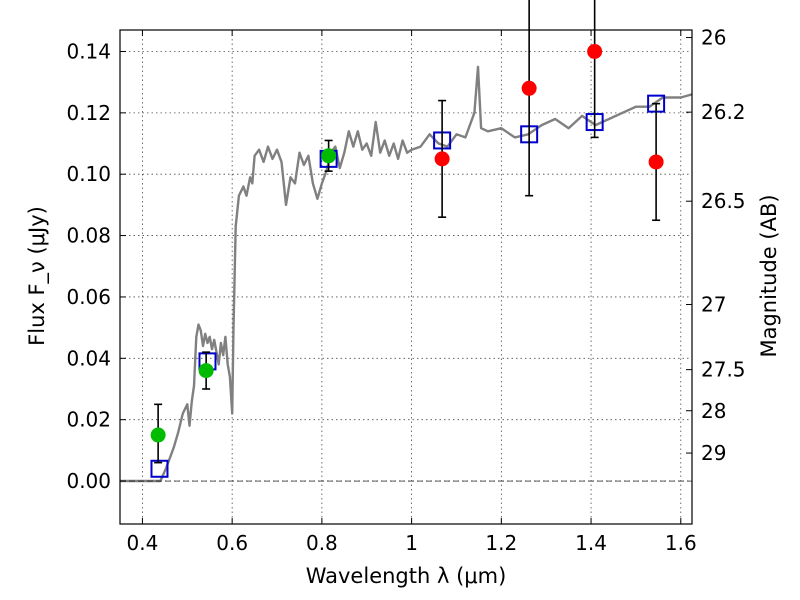  I want to click on x-axis-title: Wavelength λ (μm), so click(406, 576).